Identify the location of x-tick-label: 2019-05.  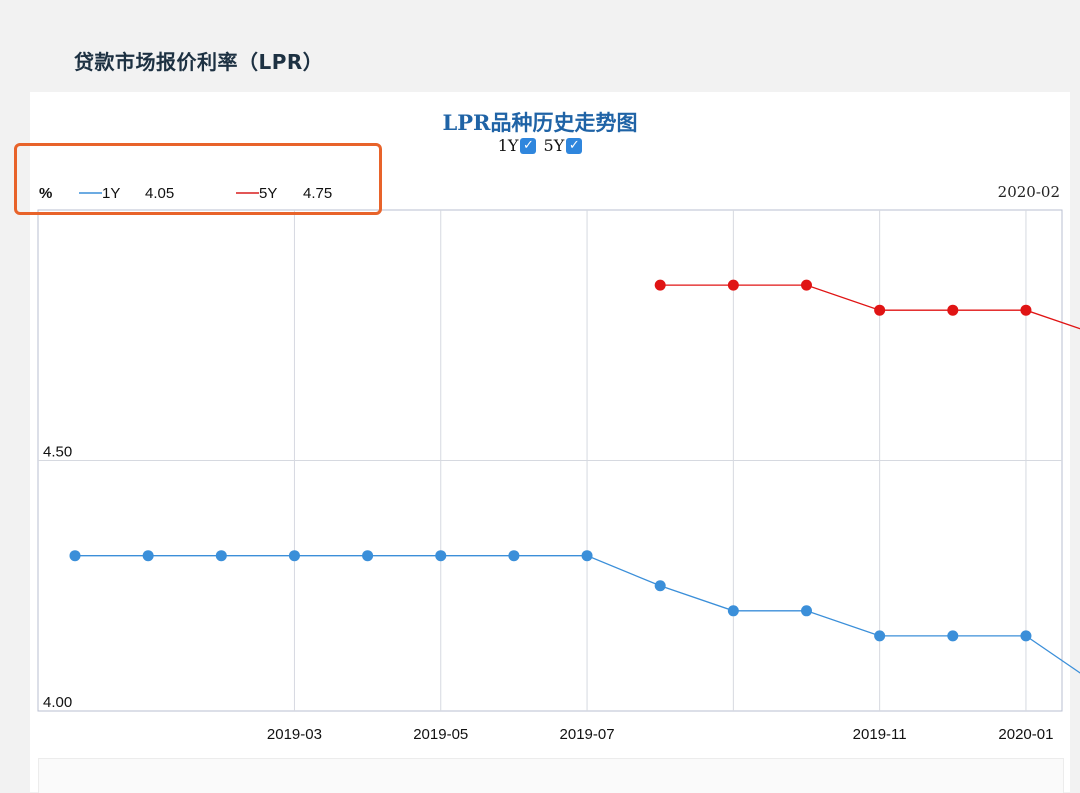
(440, 734).